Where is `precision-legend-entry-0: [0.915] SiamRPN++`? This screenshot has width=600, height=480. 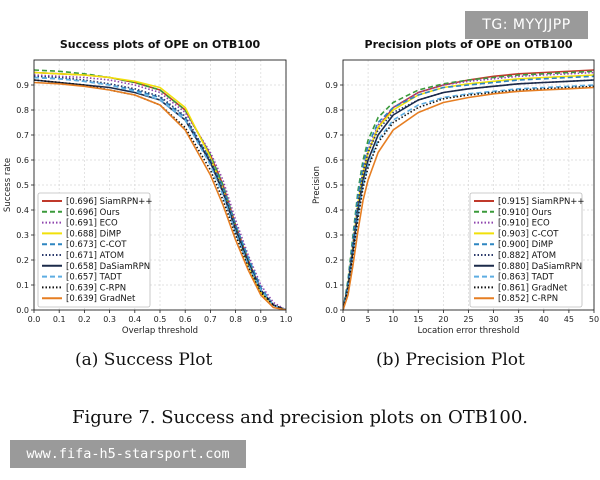
precision-legend-entry-0: [0.915] SiamRPN++ is located at coordinates (541, 202).